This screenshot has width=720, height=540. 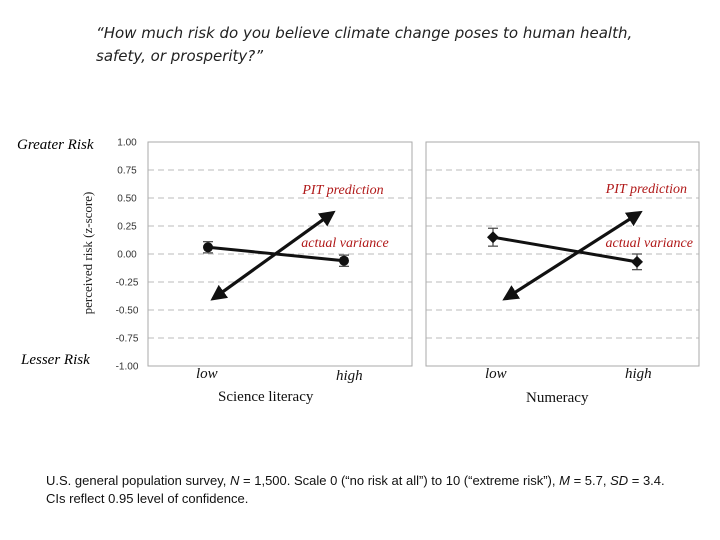 What do you see at coordinates (127, 227) in the screenshot?
I see `y-tick-label: 0.25` at bounding box center [127, 227].